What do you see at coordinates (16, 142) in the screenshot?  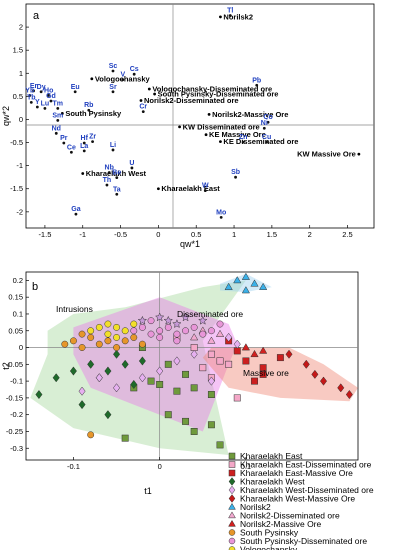 I see `y-tick-label: -0.5` at bounding box center [16, 142].